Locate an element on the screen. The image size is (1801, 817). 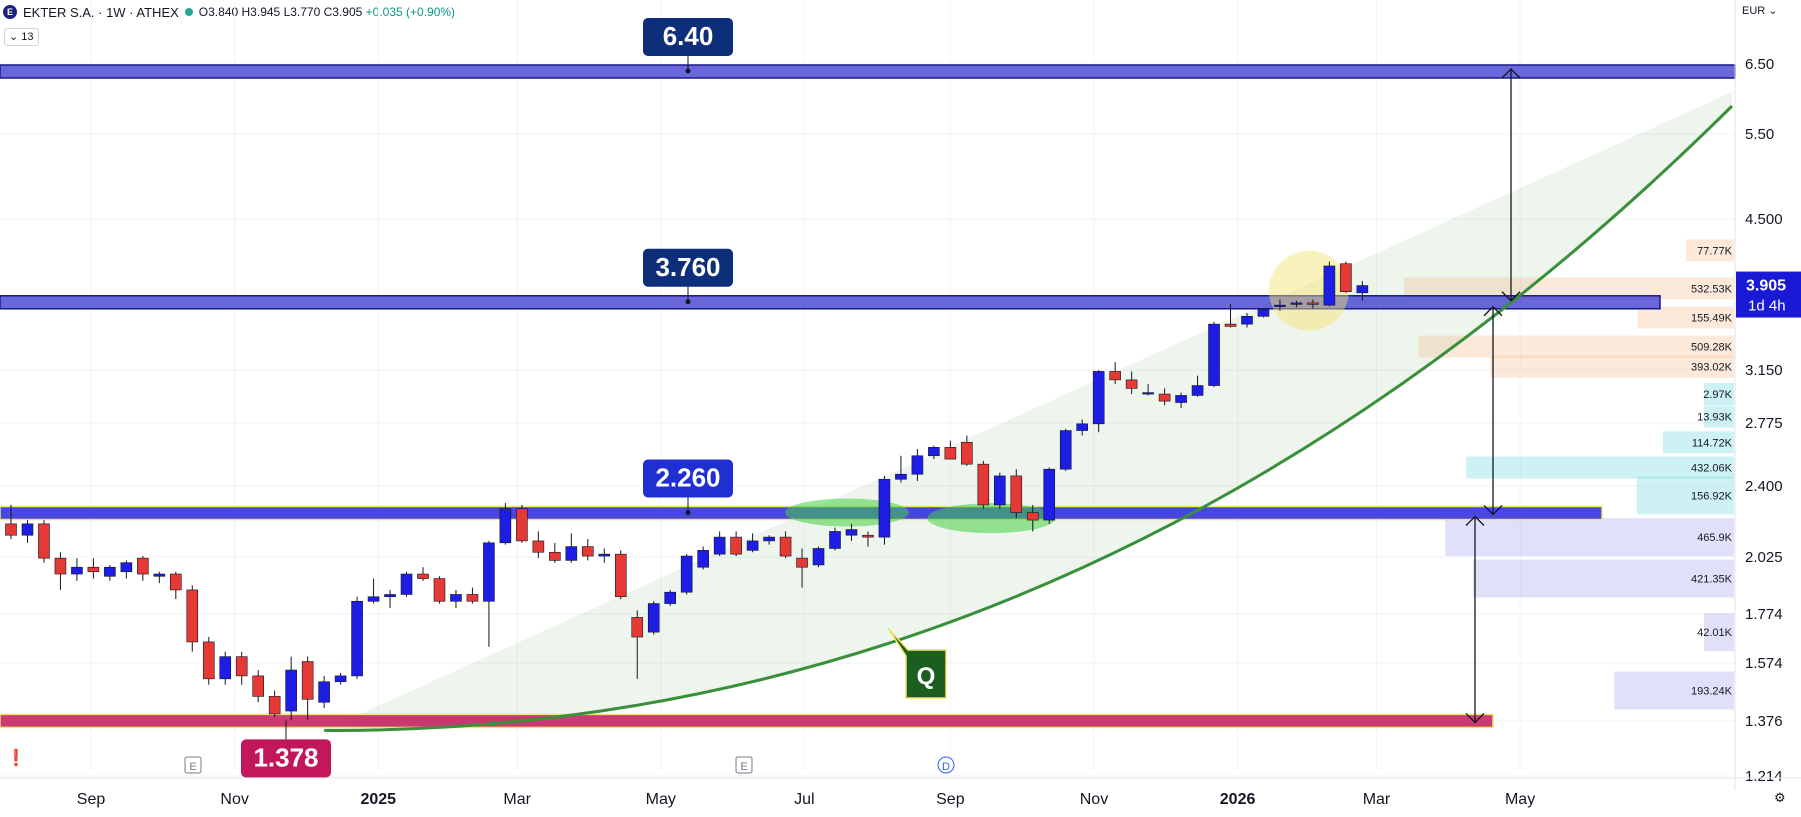
price-axis-tick: 3.150 is located at coordinates (1764, 370).